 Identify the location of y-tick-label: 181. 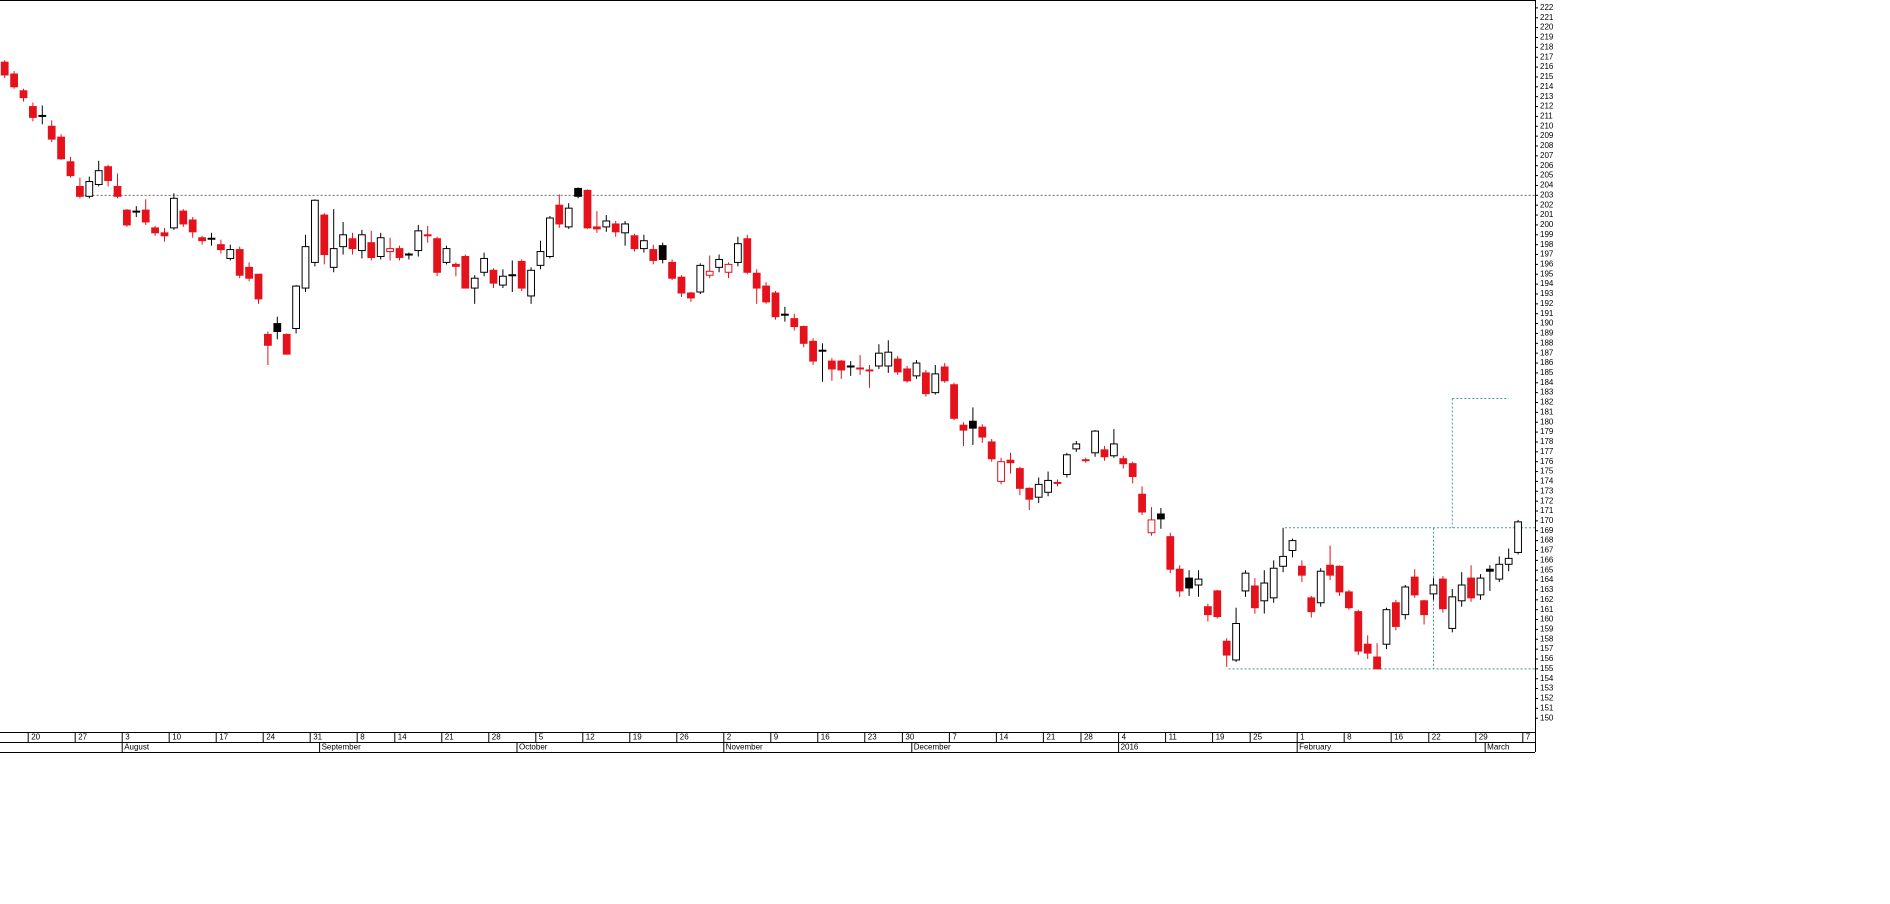
(1547, 411).